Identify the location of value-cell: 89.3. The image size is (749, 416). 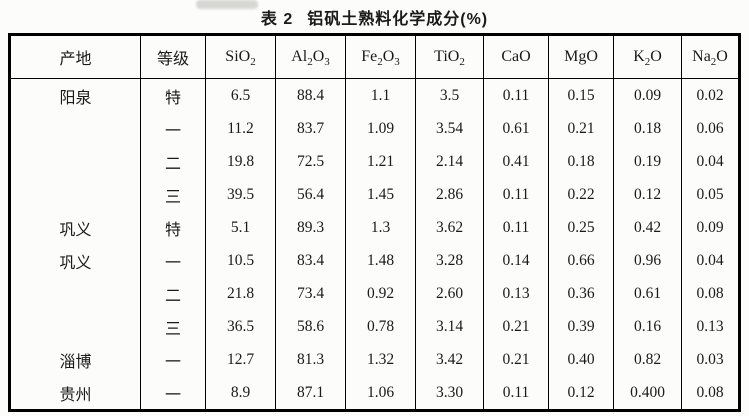
(310, 227).